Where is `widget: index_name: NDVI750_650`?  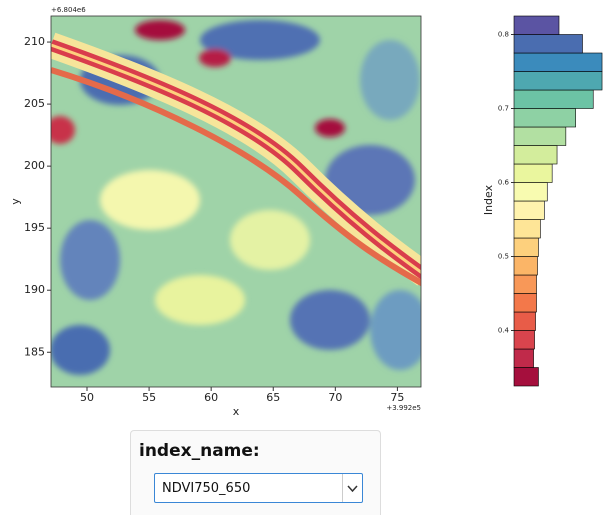
widget: index_name: NDVI750_650 is located at coordinates (255, 472).